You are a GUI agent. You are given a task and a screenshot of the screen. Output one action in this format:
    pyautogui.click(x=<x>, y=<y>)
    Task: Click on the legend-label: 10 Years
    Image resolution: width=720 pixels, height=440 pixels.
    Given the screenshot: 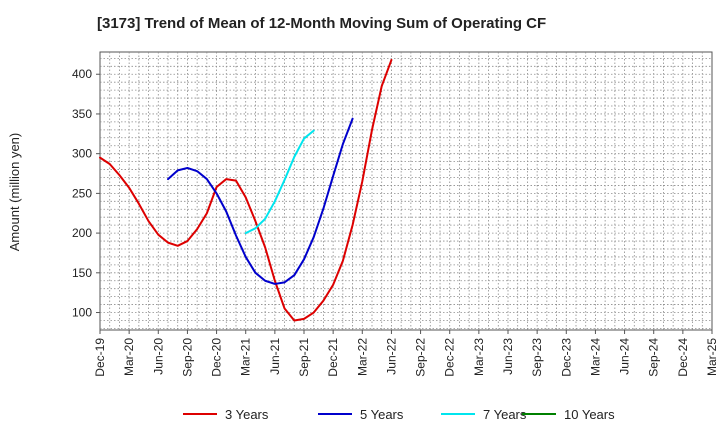 What is the action you would take?
    pyautogui.click(x=589, y=414)
    